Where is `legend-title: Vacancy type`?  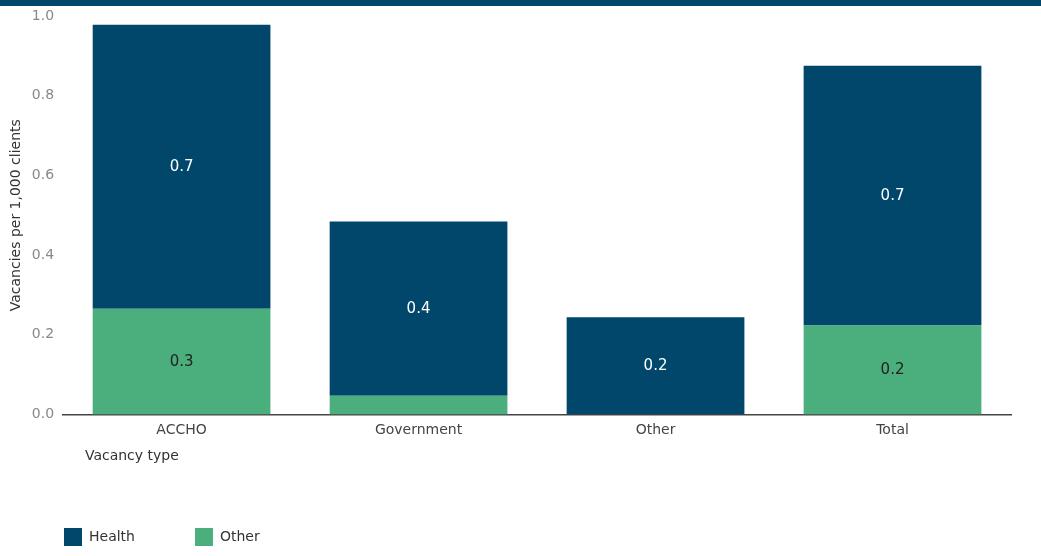
legend-title: Vacancy type is located at coordinates (131, 454).